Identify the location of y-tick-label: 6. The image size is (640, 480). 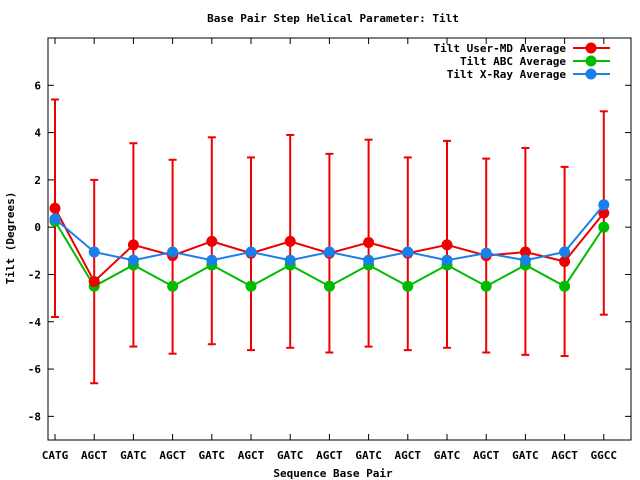
(37, 85).